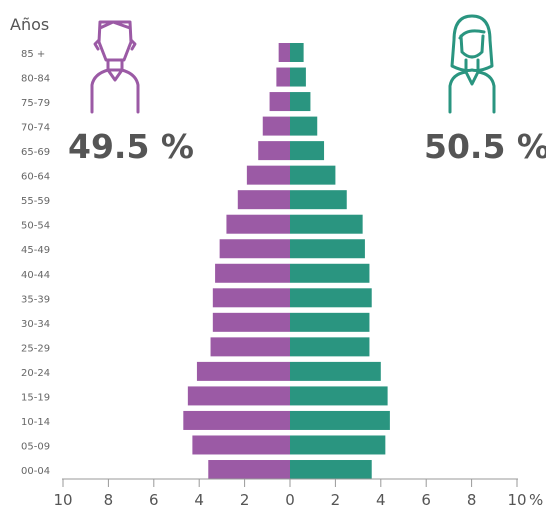 The image size is (546, 511). What do you see at coordinates (35, 128) in the screenshot?
I see `age-label: 70-74` at bounding box center [35, 128].